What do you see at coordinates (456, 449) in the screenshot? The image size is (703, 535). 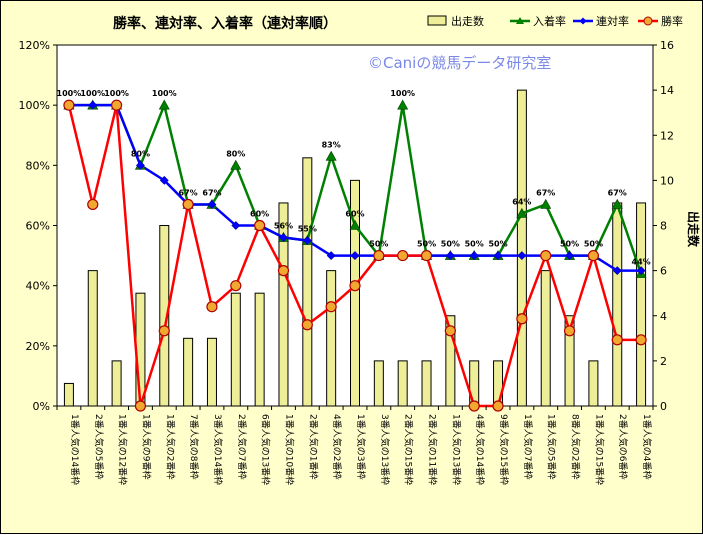 I see `x-tick-label-16: 1番人気の13番枠` at bounding box center [456, 449].